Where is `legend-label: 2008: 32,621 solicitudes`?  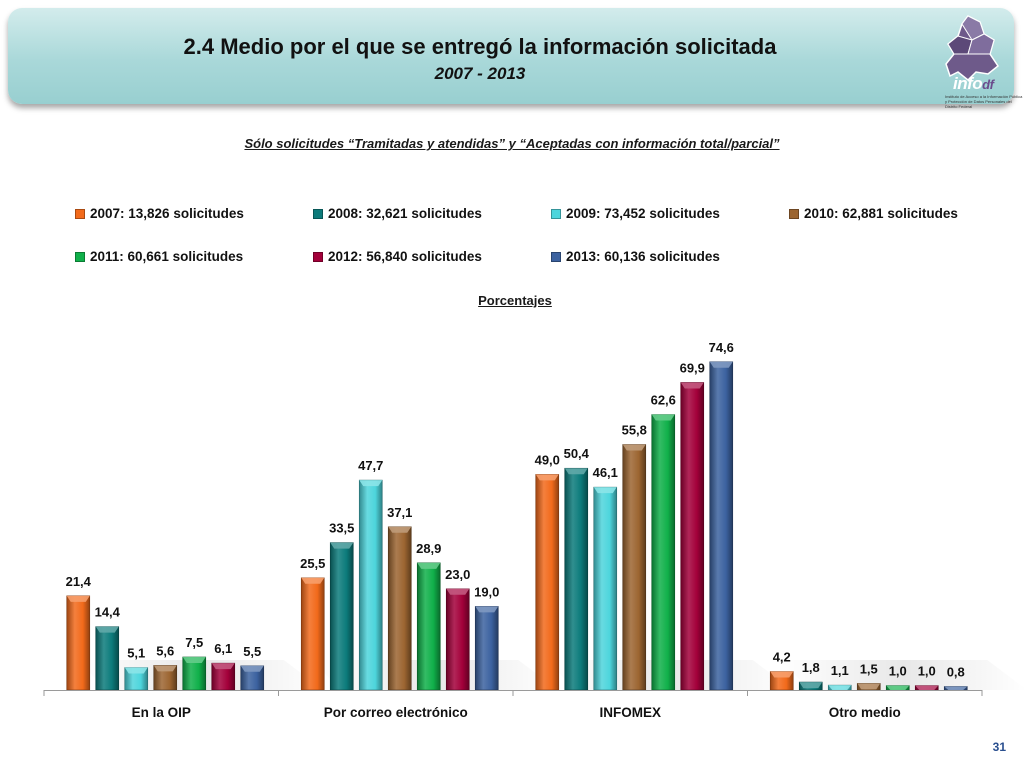
legend-label: 2008: 32,621 solicitudes is located at coordinates (405, 213).